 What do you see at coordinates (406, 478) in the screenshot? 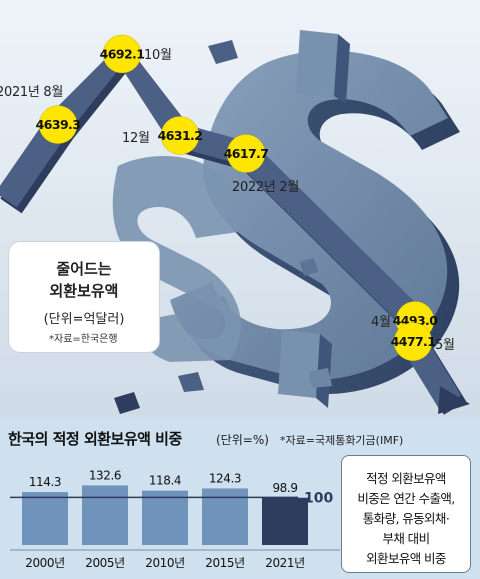
I see `note-line-1: 적정 외환보유액` at bounding box center [406, 478].